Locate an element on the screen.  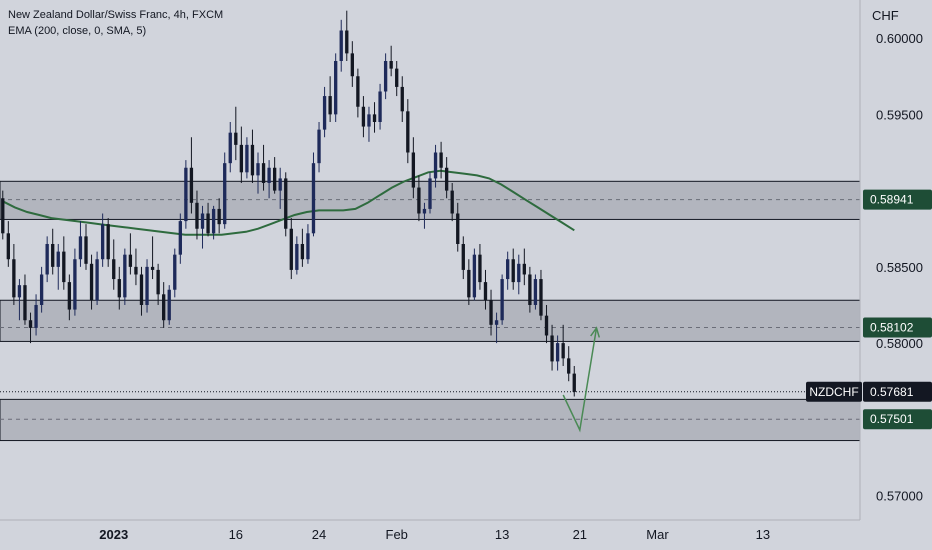
level-price-tag: 0.58941 is located at coordinates (897, 199).